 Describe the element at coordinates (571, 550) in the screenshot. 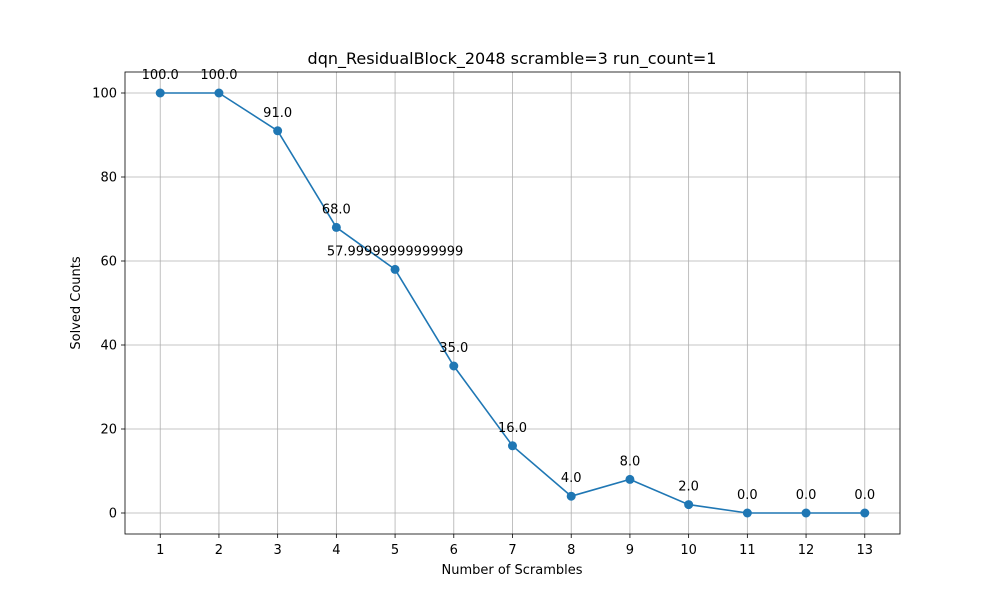

I see `x-tick-label: 8` at that location.